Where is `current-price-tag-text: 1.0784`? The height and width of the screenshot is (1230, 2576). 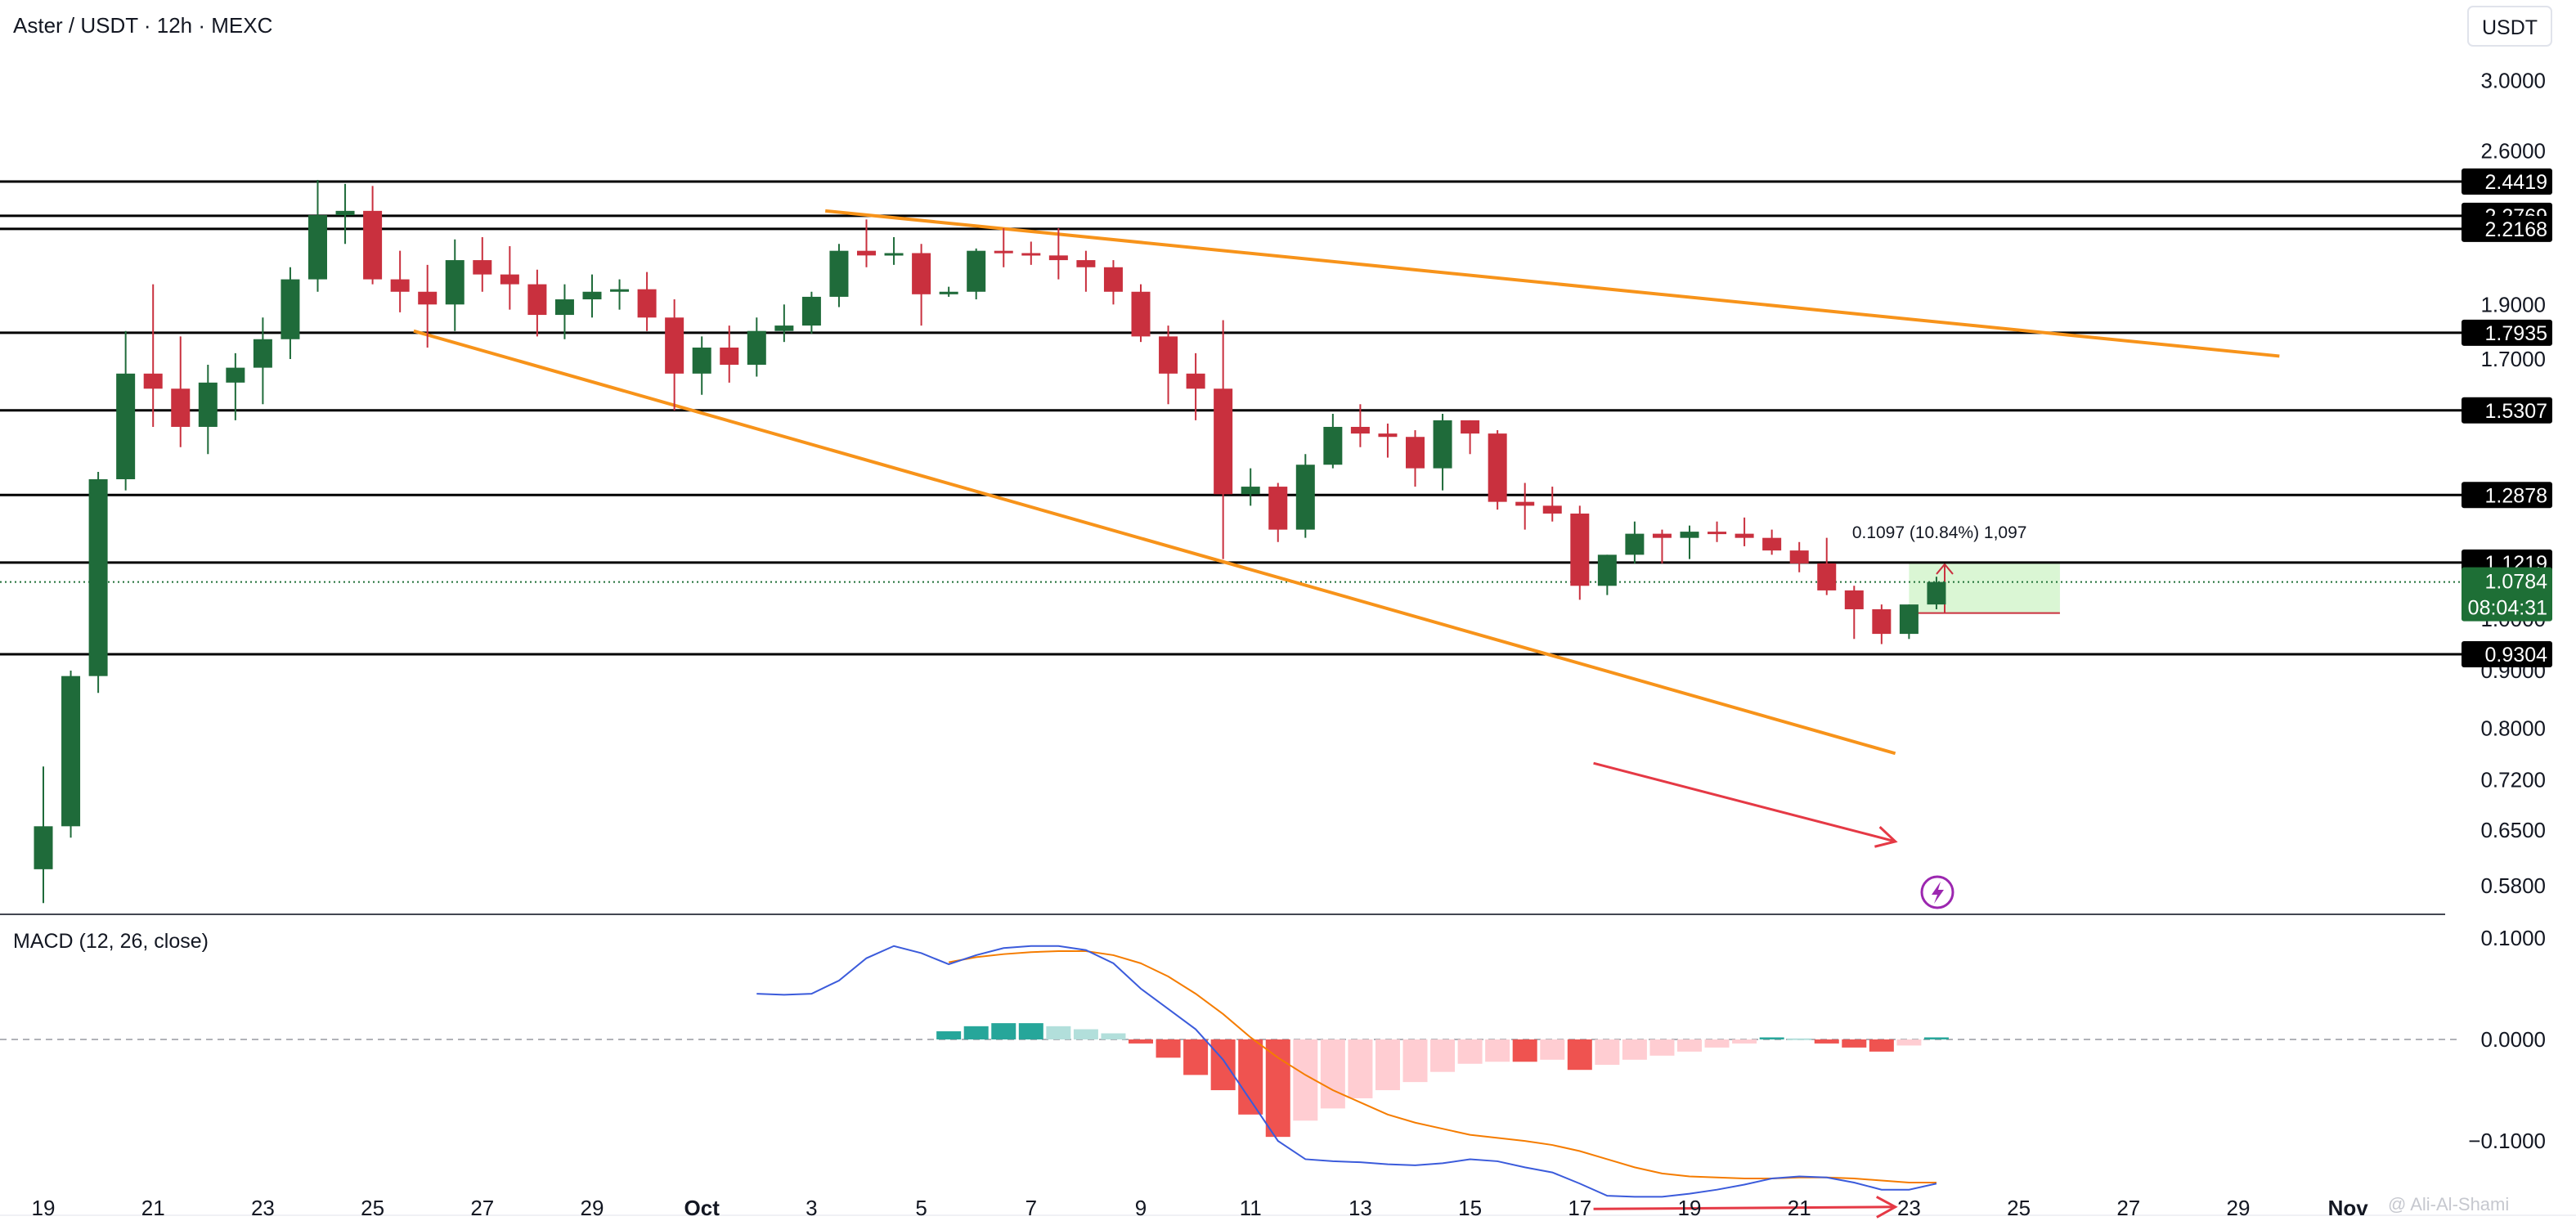
current-price-tag-text: 1.0784 is located at coordinates (2516, 582).